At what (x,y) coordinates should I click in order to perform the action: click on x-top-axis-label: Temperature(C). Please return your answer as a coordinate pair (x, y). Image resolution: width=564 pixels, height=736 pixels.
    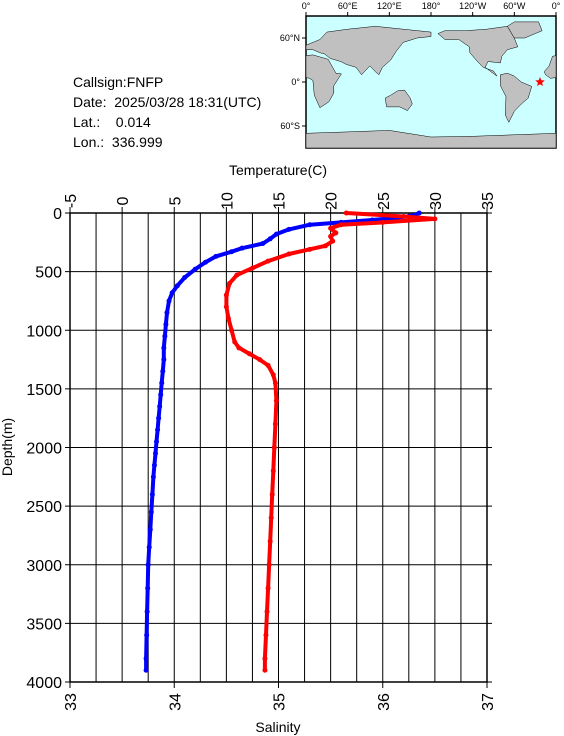
    Looking at the image, I should click on (278, 170).